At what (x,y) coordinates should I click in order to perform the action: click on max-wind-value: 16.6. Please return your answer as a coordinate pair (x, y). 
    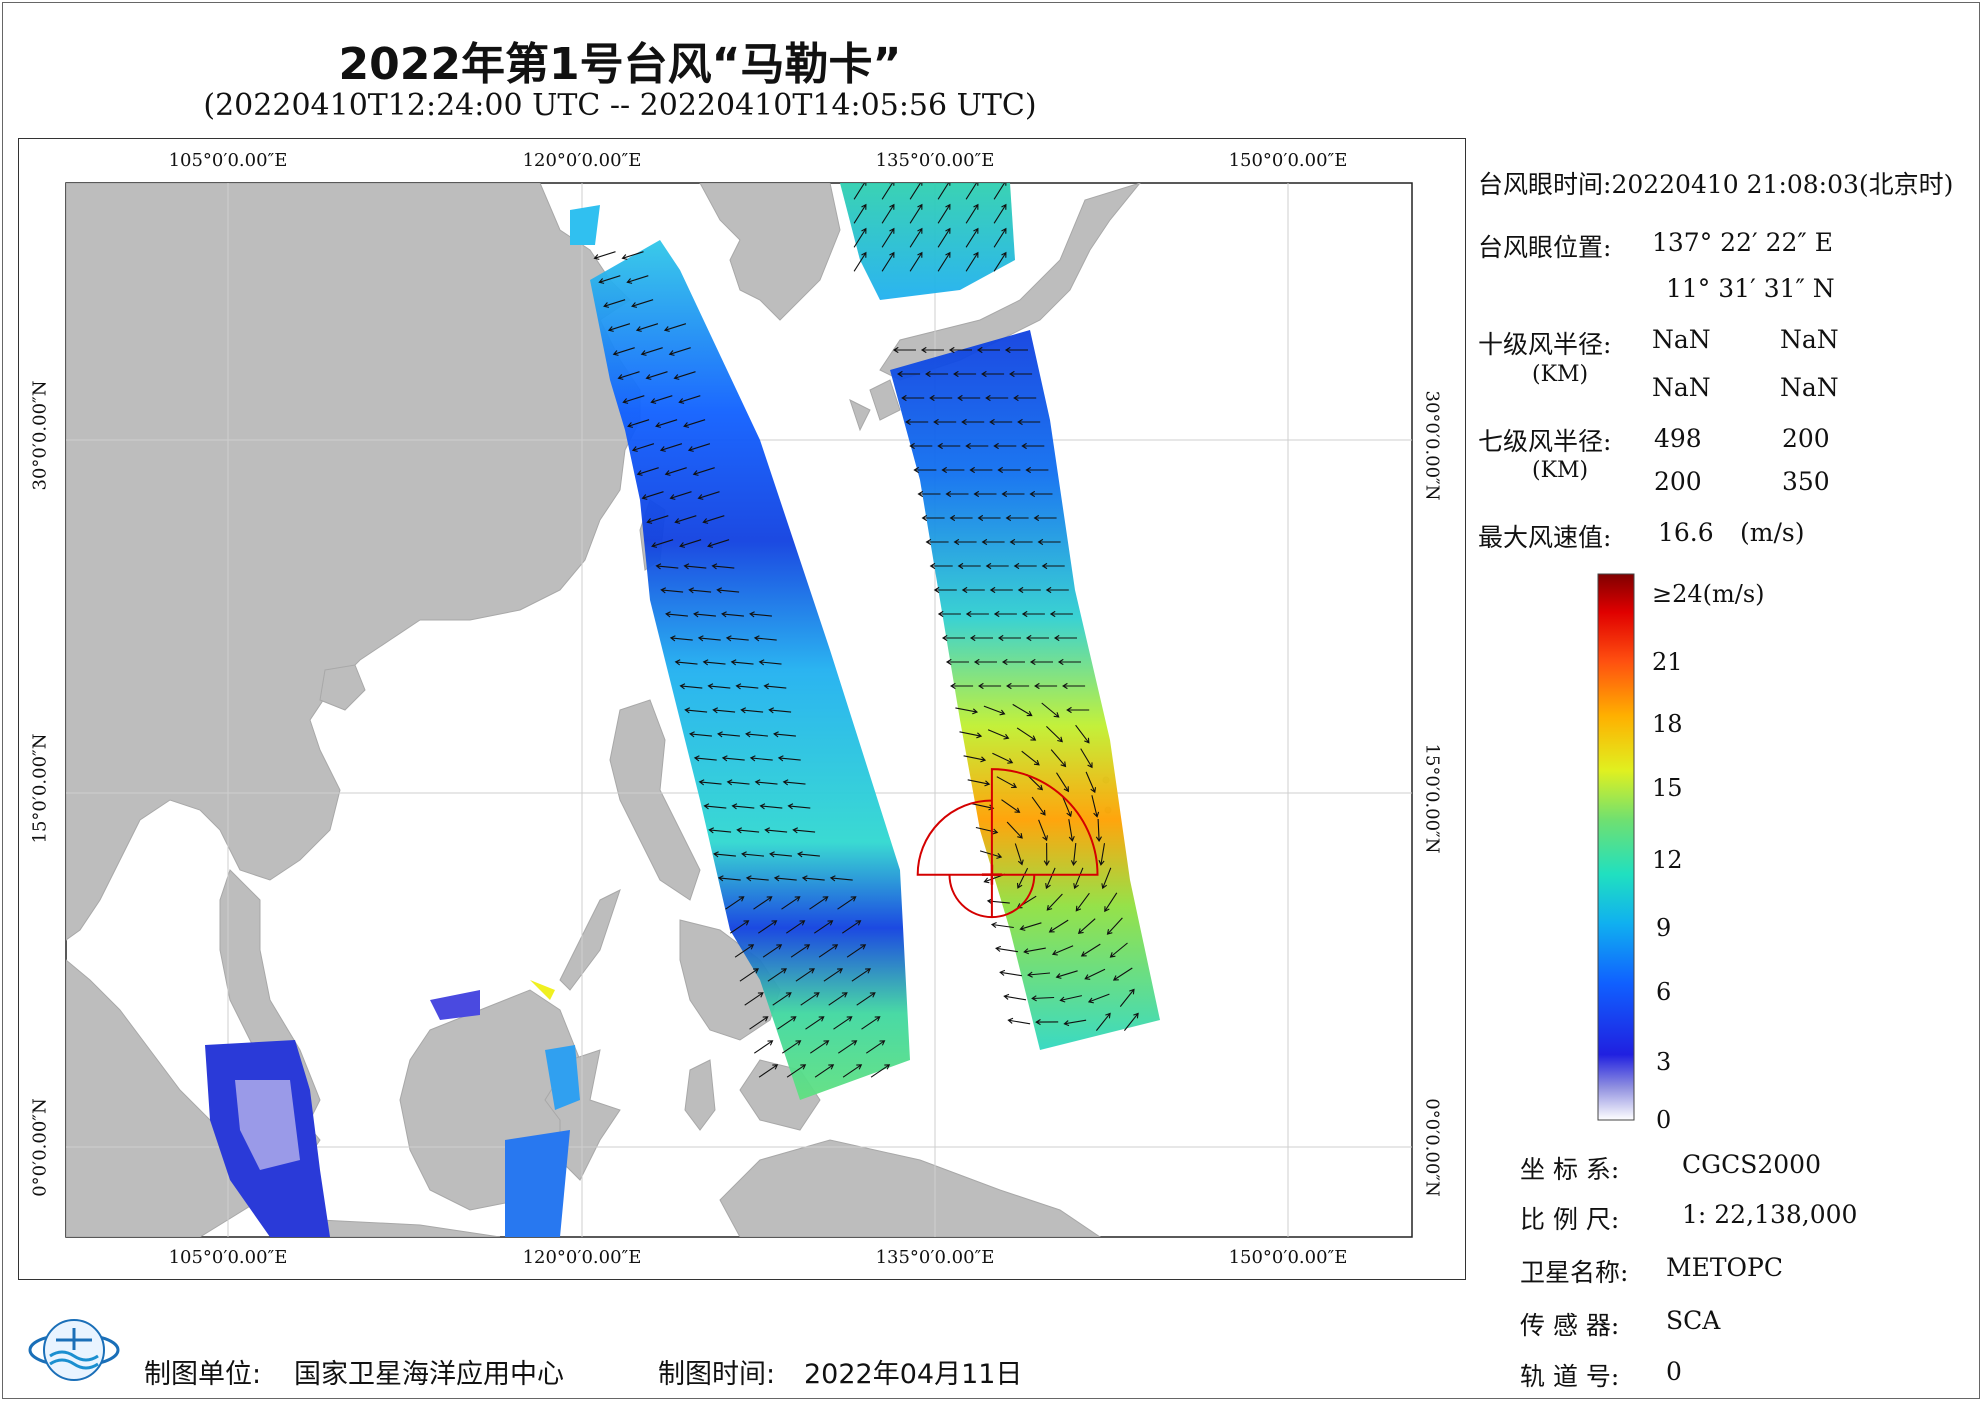
    Looking at the image, I should click on (1686, 532).